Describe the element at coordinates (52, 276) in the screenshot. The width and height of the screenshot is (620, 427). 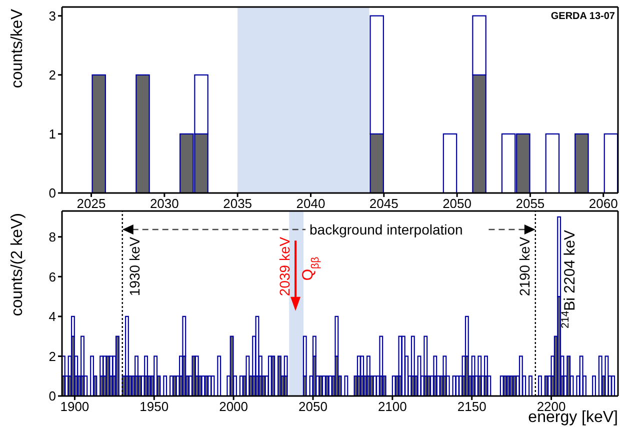
I see `y-tick-label: 6` at that location.